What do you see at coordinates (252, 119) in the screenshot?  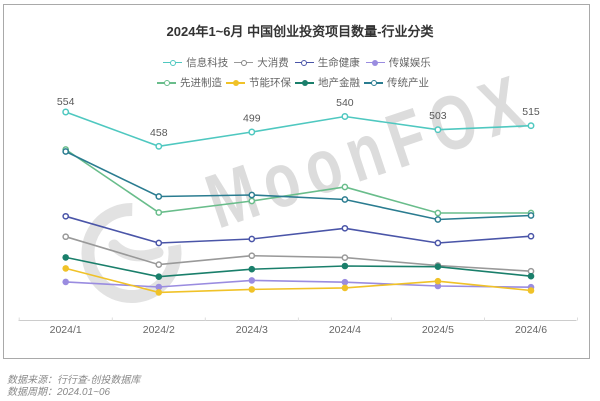 I see `svg-text: 499` at bounding box center [252, 119].